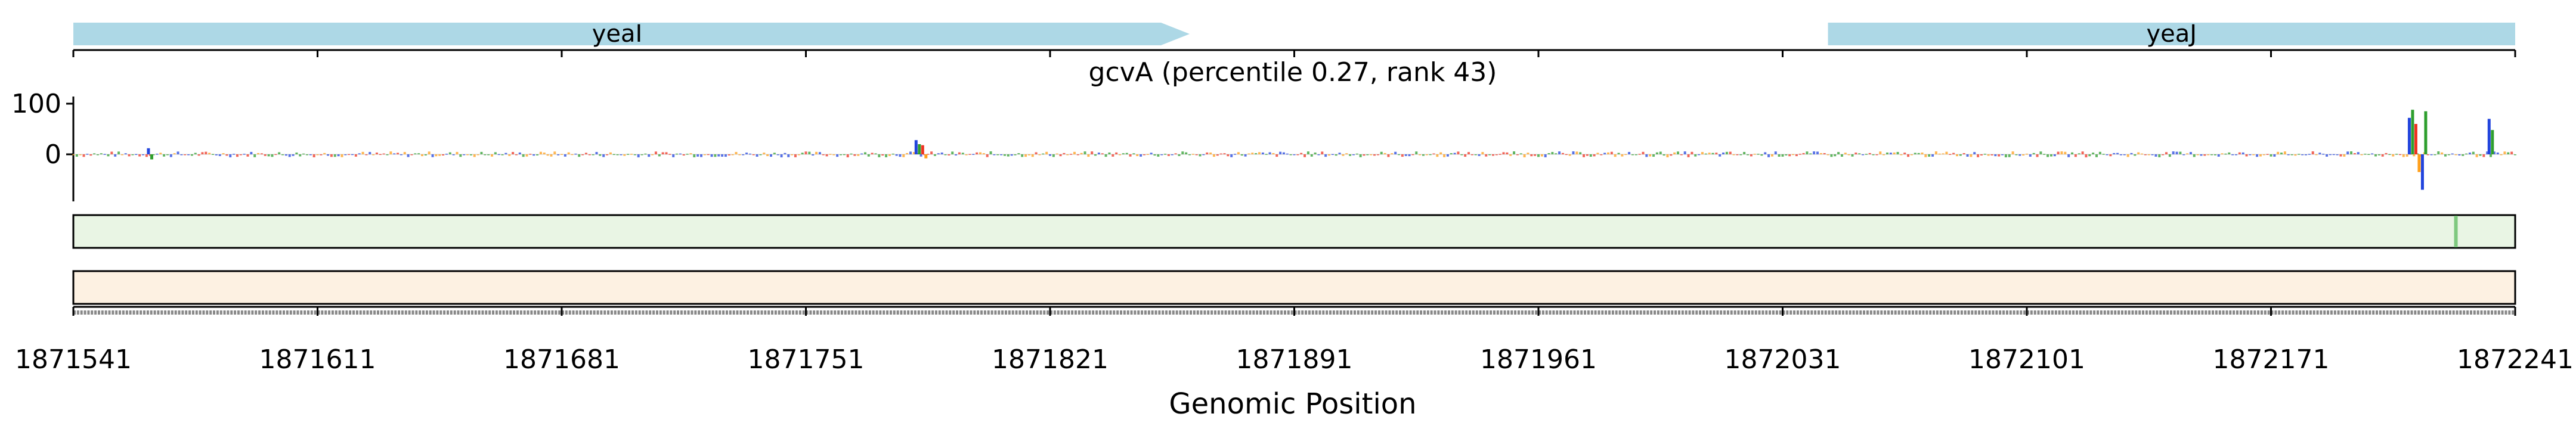 This screenshot has width=2576, height=429. What do you see at coordinates (1294, 38) in the screenshot?
I see `gene-track: yeaI yeaJ` at bounding box center [1294, 38].